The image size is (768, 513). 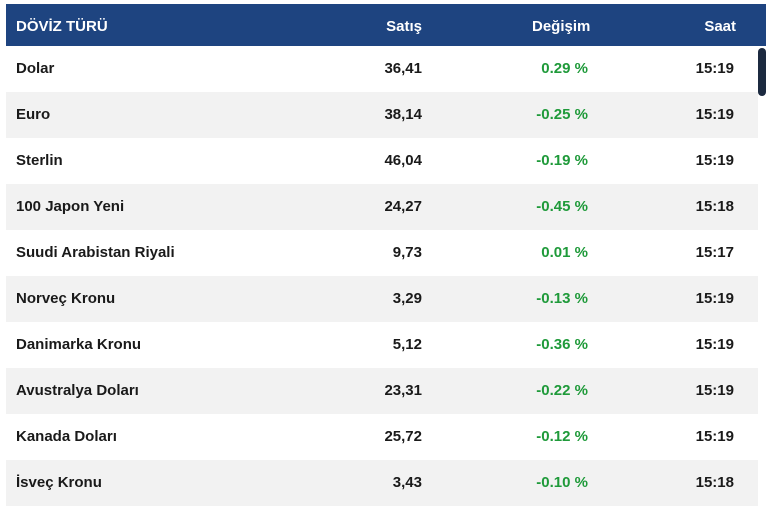 What do you see at coordinates (561, 26) in the screenshot?
I see `header-change: Değişim` at bounding box center [561, 26].